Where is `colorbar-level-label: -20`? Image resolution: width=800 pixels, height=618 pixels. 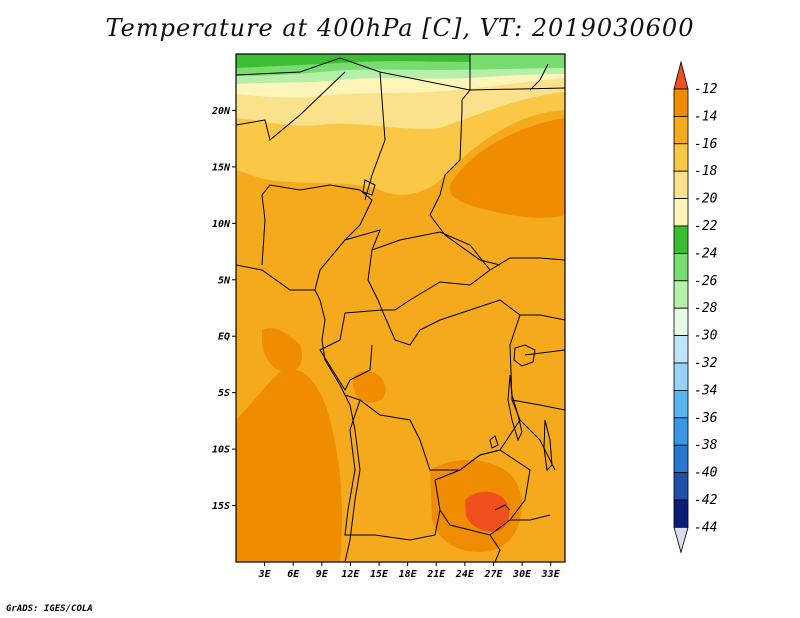
colorbar-level-label: -20 is located at coordinates (706, 199).